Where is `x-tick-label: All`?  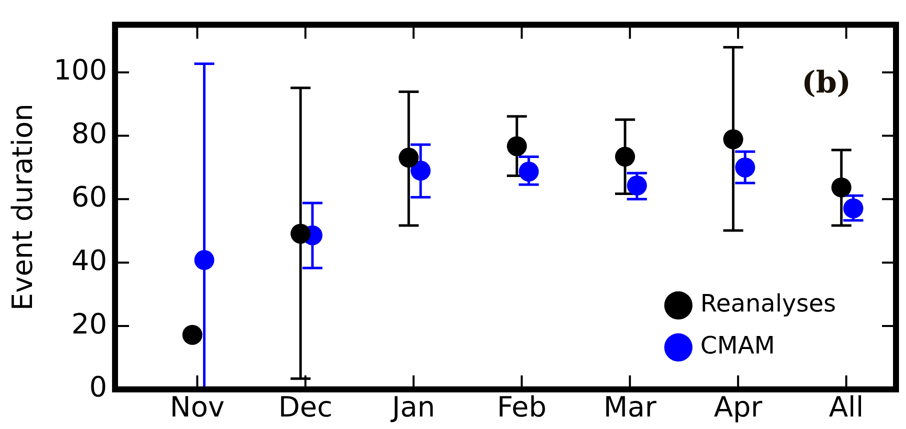
x-tick-label: All is located at coordinates (846, 407).